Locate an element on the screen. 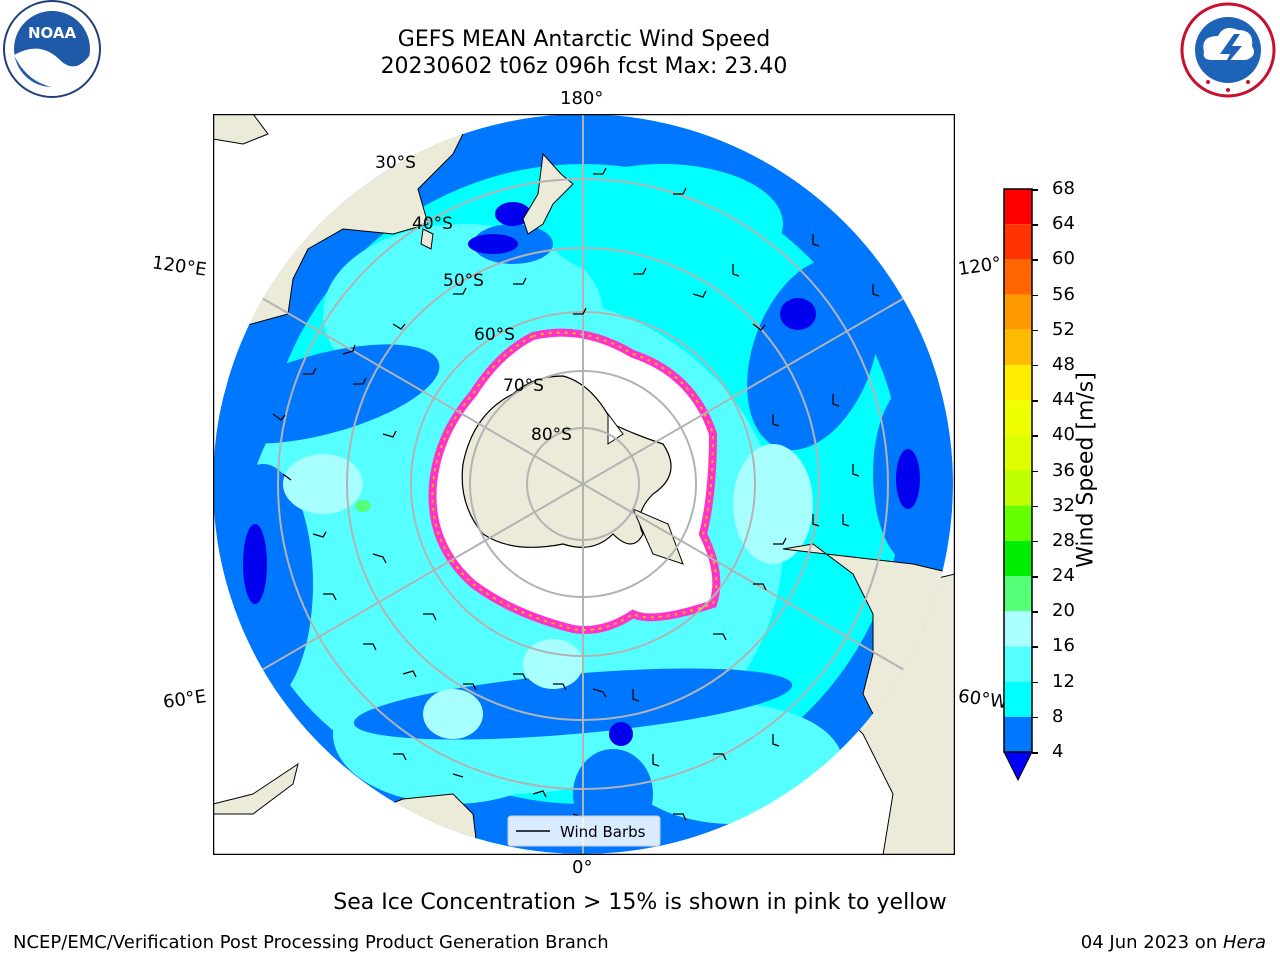  lat-label-70s: 70°S is located at coordinates (523, 386).